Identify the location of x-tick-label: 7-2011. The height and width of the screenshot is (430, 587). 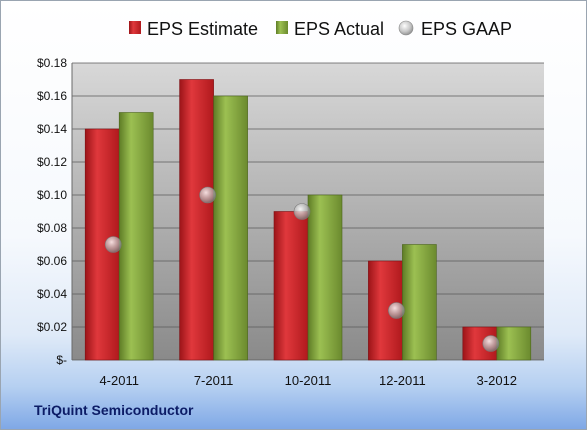
(214, 380).